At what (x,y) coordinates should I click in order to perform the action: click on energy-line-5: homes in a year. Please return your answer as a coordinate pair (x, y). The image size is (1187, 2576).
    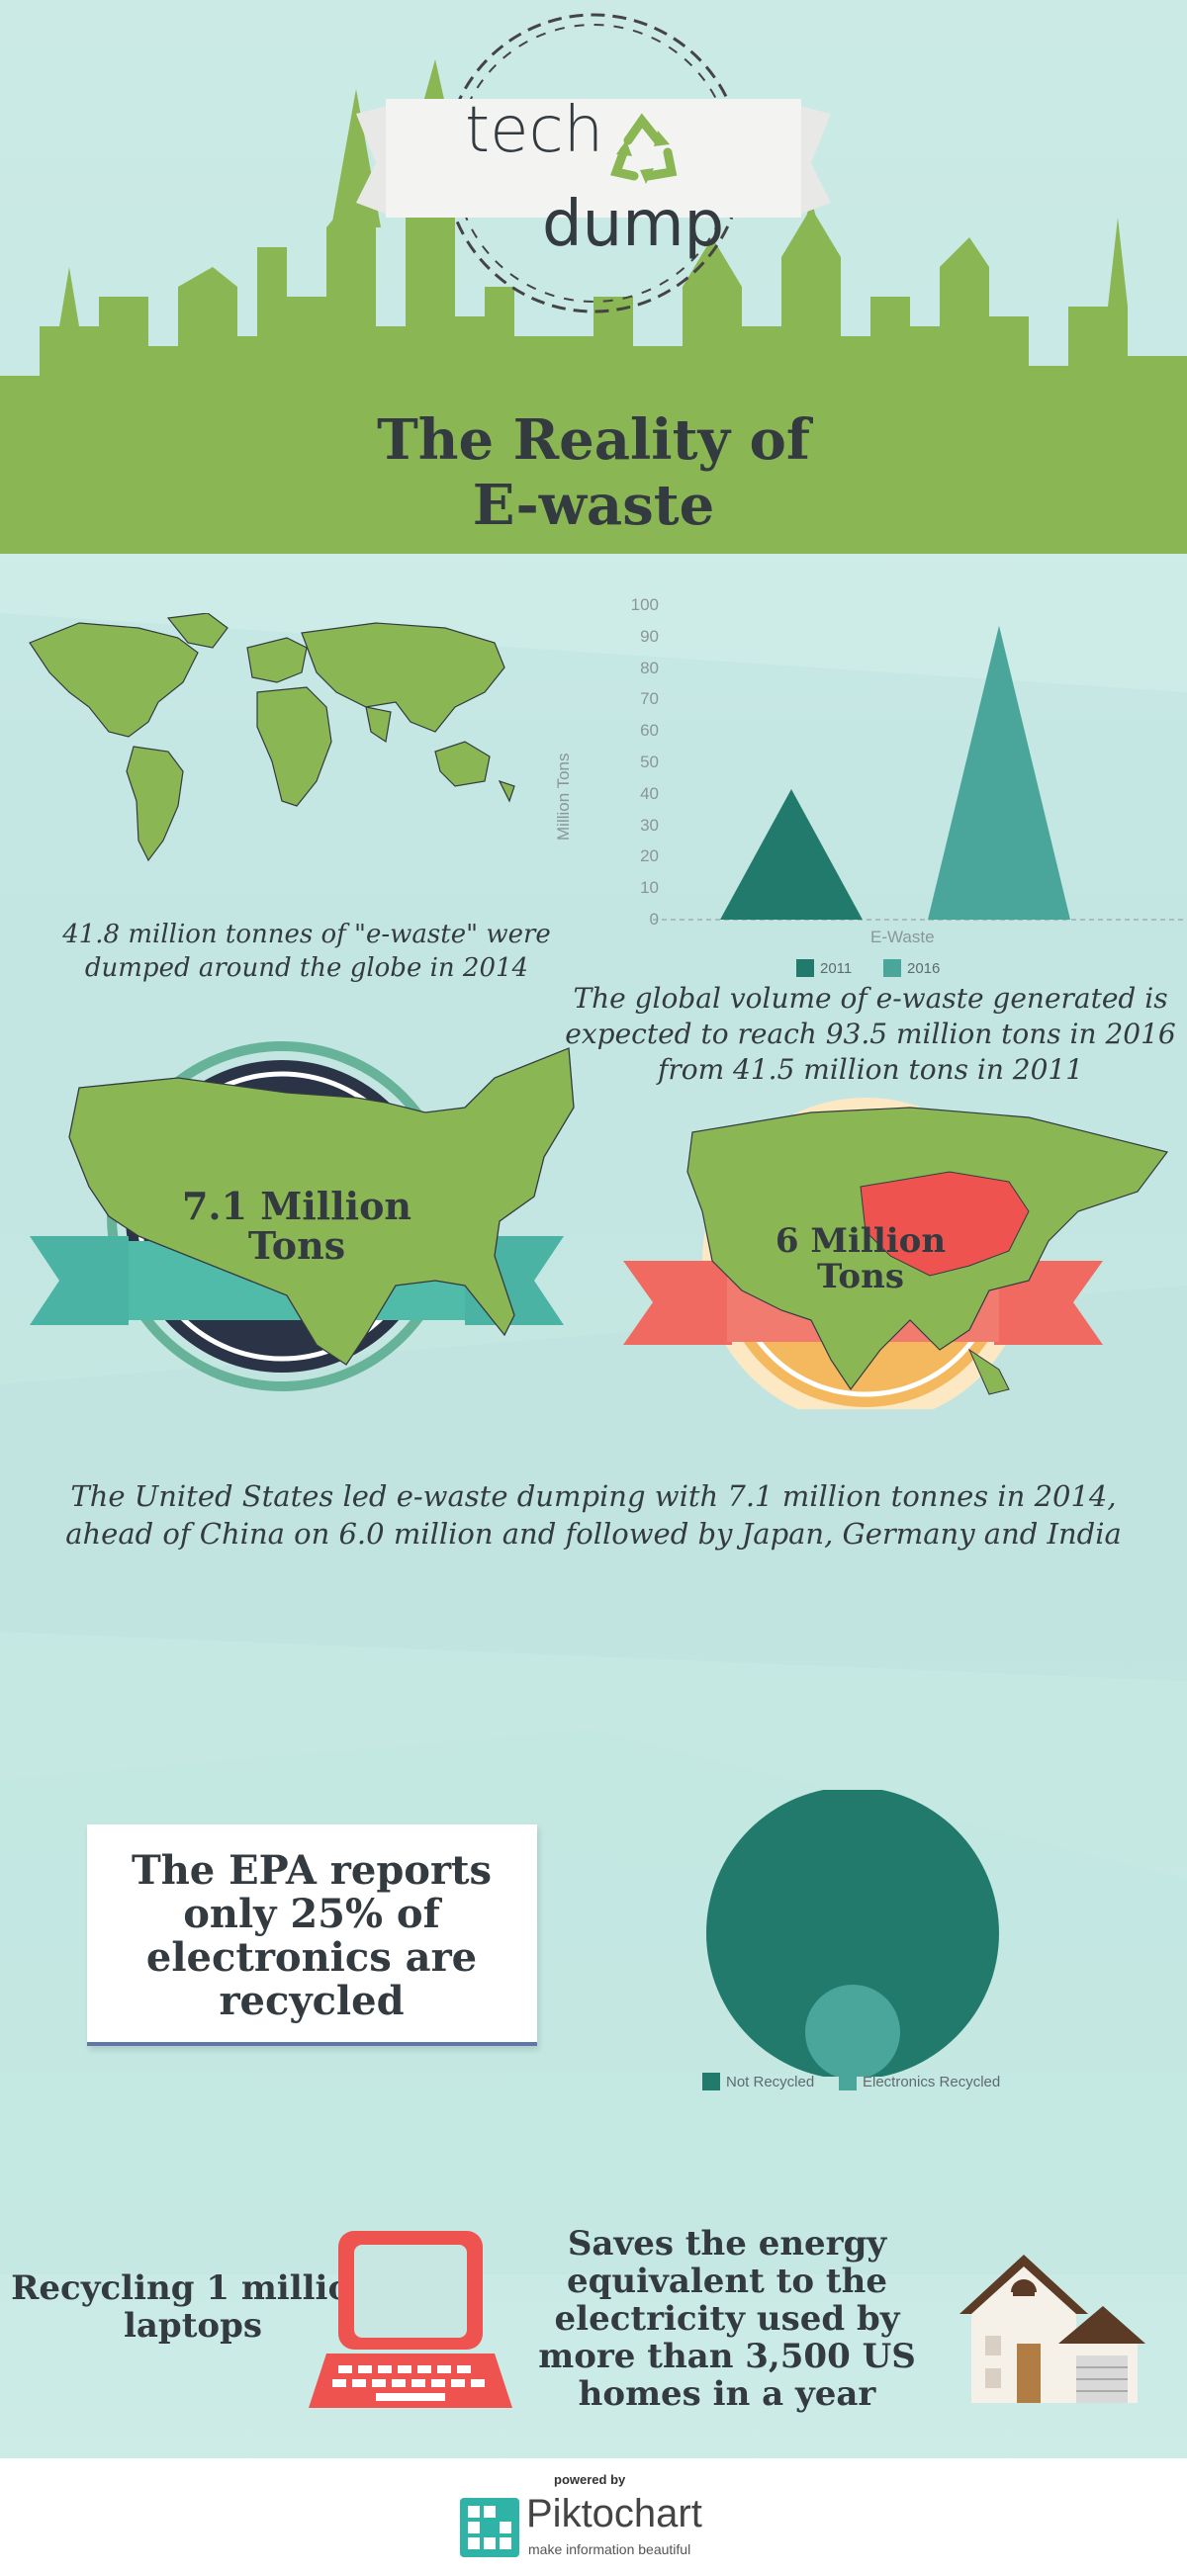
    Looking at the image, I should click on (727, 2394).